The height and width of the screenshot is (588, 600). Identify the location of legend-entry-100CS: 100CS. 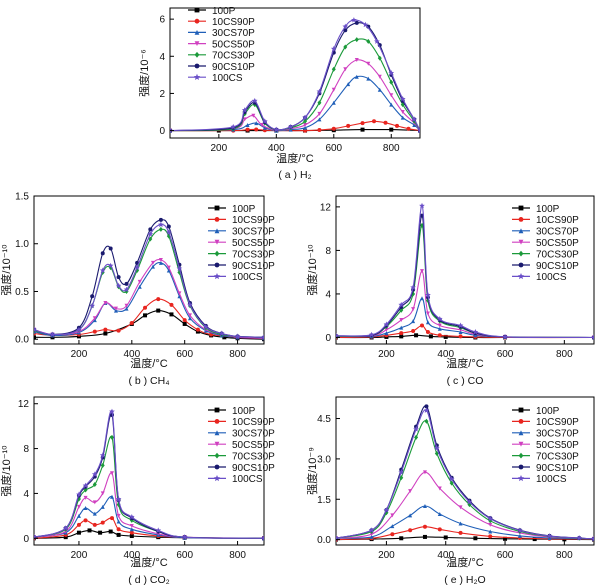
(247, 479).